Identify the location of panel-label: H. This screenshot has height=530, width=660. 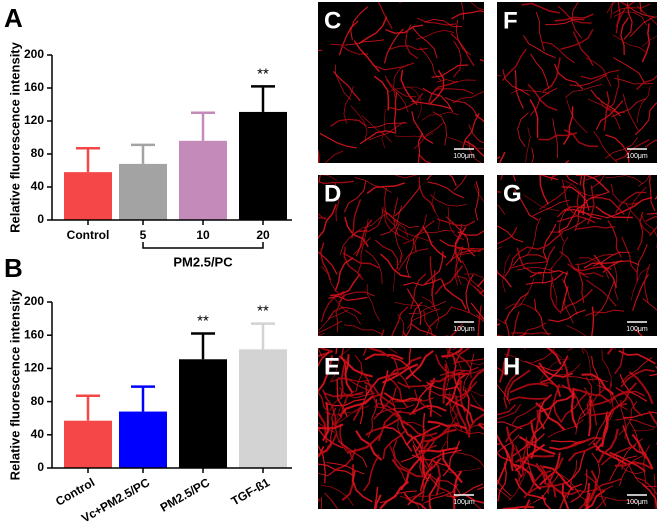
(511, 366).